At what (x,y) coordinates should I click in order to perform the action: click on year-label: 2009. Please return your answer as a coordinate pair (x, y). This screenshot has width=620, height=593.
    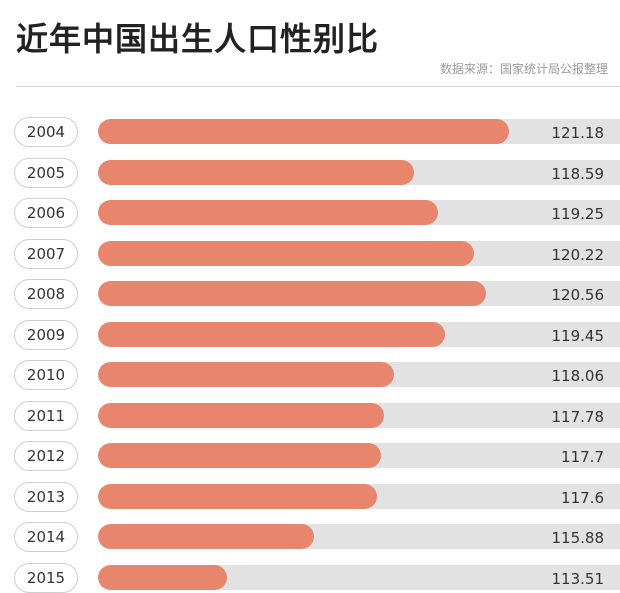
    Looking at the image, I should click on (46, 334).